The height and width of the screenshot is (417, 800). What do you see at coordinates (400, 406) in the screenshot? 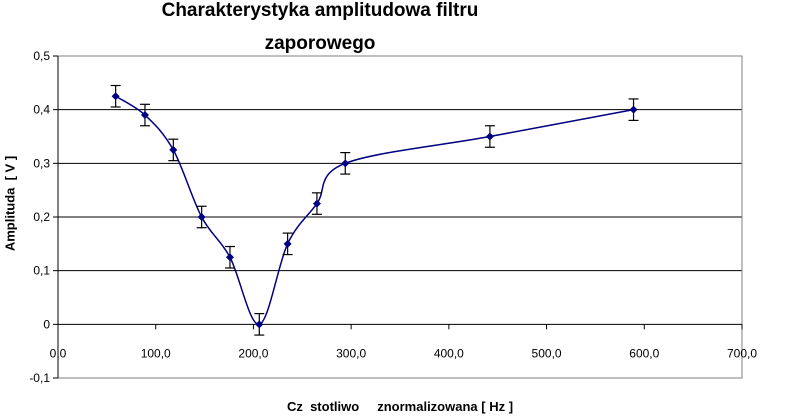
I see `x-axis-label: Cz stotliwo znormalizowana [ Hz ]` at bounding box center [400, 406].